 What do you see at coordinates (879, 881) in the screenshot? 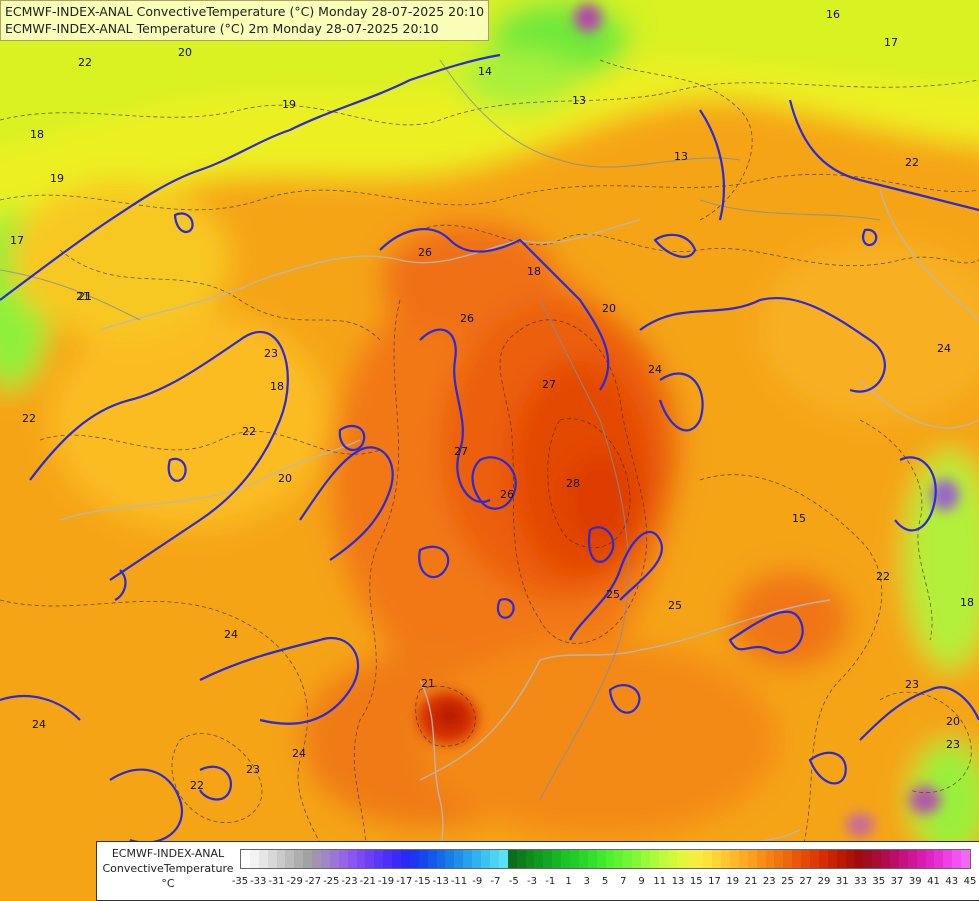
I see `legend-tick-label: 35` at bounding box center [879, 881].